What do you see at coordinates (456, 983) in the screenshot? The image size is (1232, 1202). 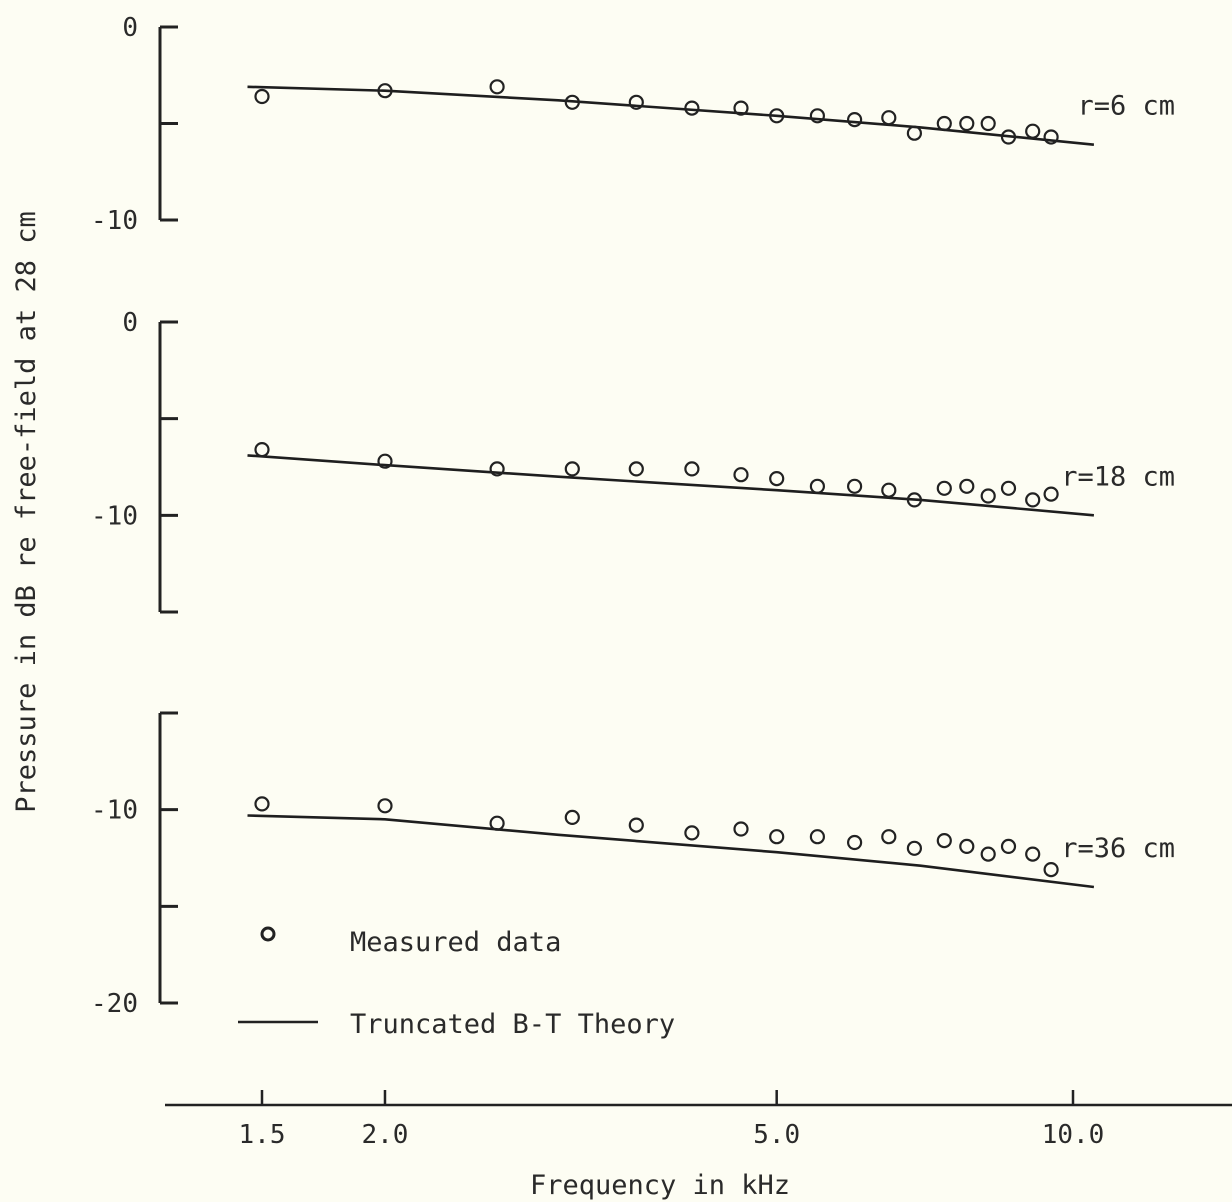 I see `legend: Measured data Truncated B-T Theory` at bounding box center [456, 983].